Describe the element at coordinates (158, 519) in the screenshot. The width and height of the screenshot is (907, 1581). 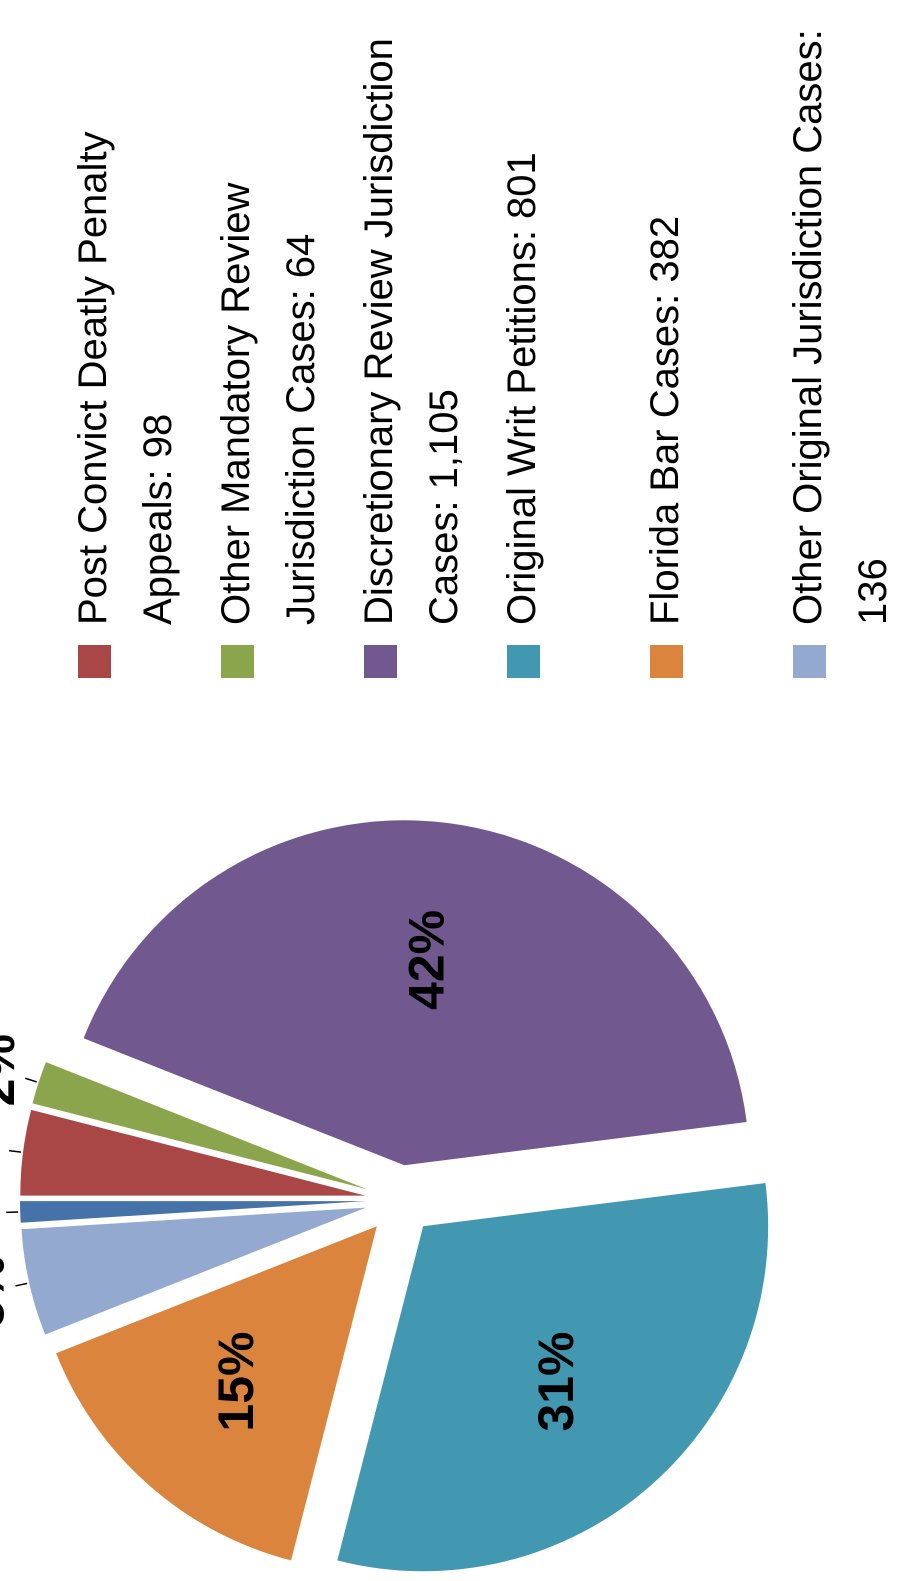
I see `legend-line: Appeals: 98` at that location.